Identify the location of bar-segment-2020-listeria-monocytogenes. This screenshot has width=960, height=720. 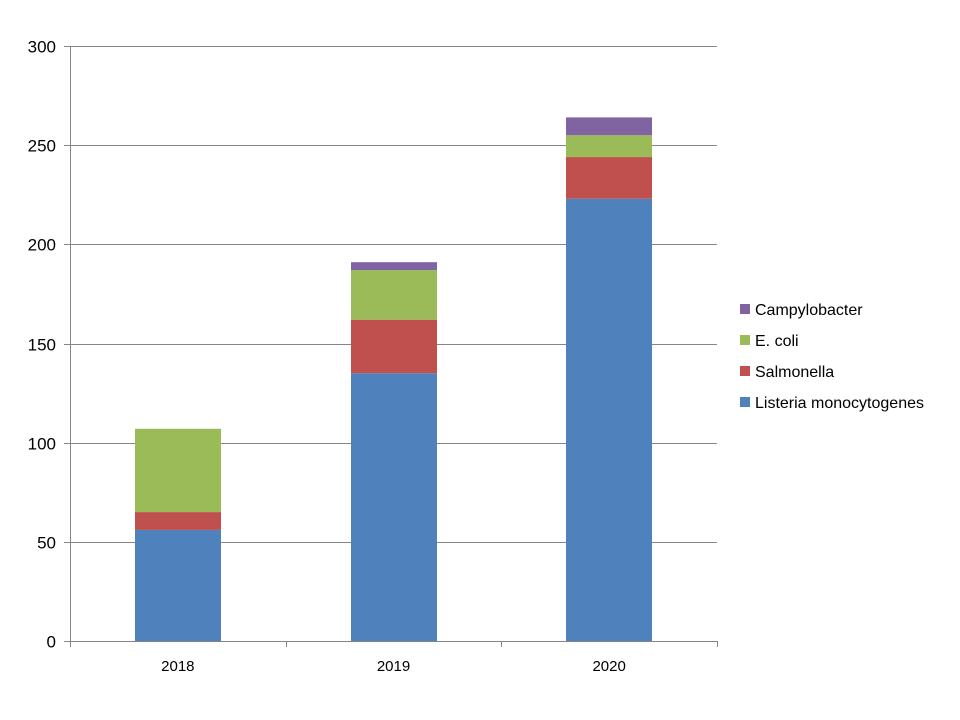
(609, 419).